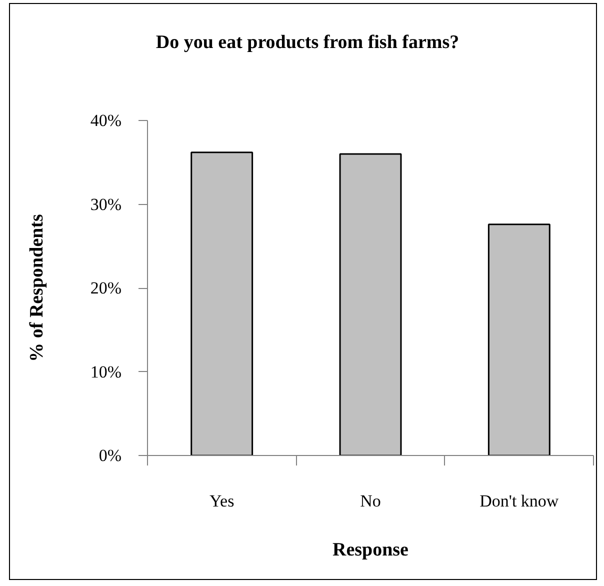 The image size is (604, 586). What do you see at coordinates (370, 550) in the screenshot?
I see `x-axis-title: Response` at bounding box center [370, 550].